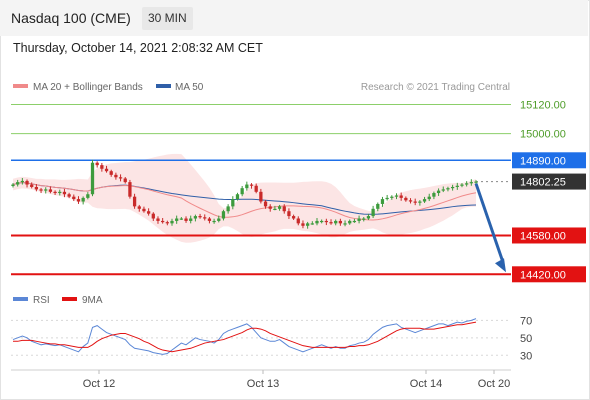 The height and width of the screenshot is (400, 590). I want to click on rsi-tick-label: 50, so click(526, 339).